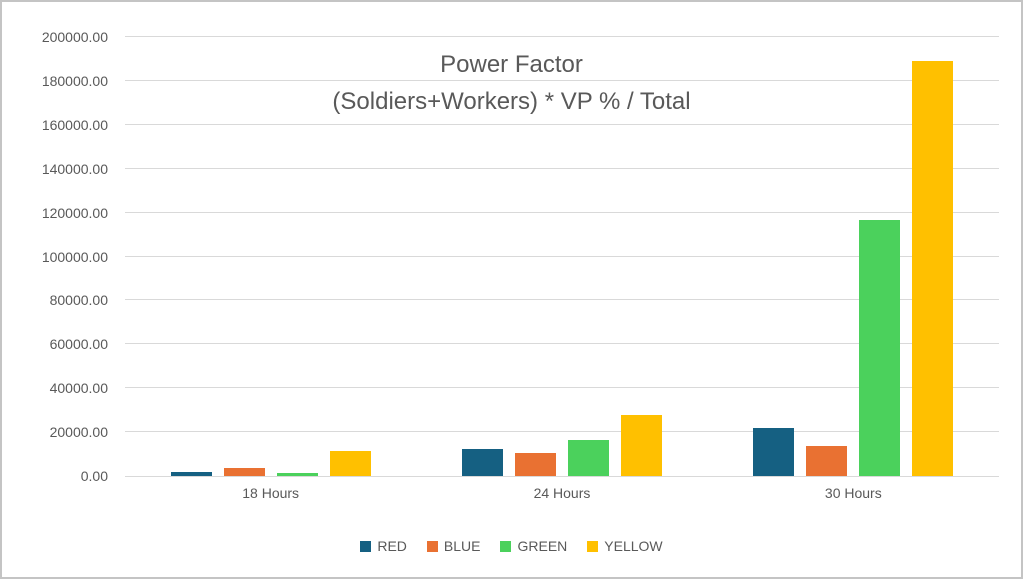 This screenshot has width=1023, height=579. Describe the element at coordinates (462, 546) in the screenshot. I see `legend-label: BLUE` at that location.